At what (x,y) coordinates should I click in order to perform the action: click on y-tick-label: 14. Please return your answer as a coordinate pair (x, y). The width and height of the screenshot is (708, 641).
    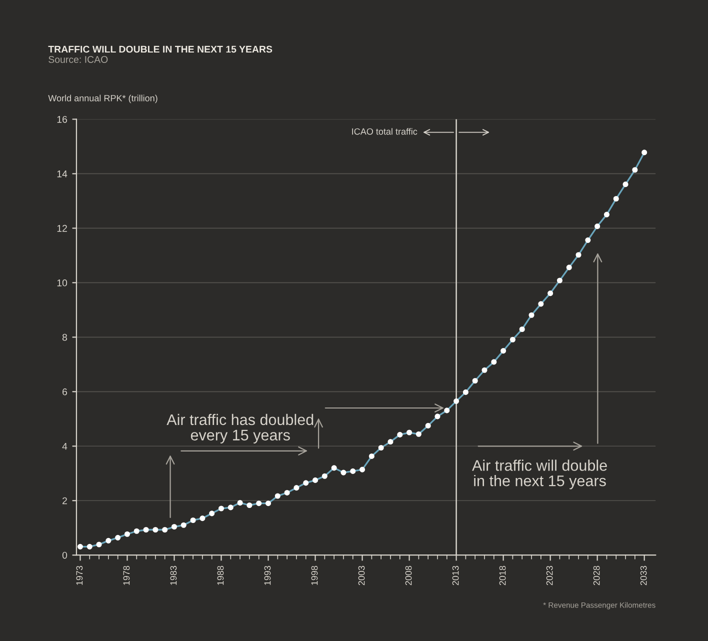
    Looking at the image, I should click on (62, 174).